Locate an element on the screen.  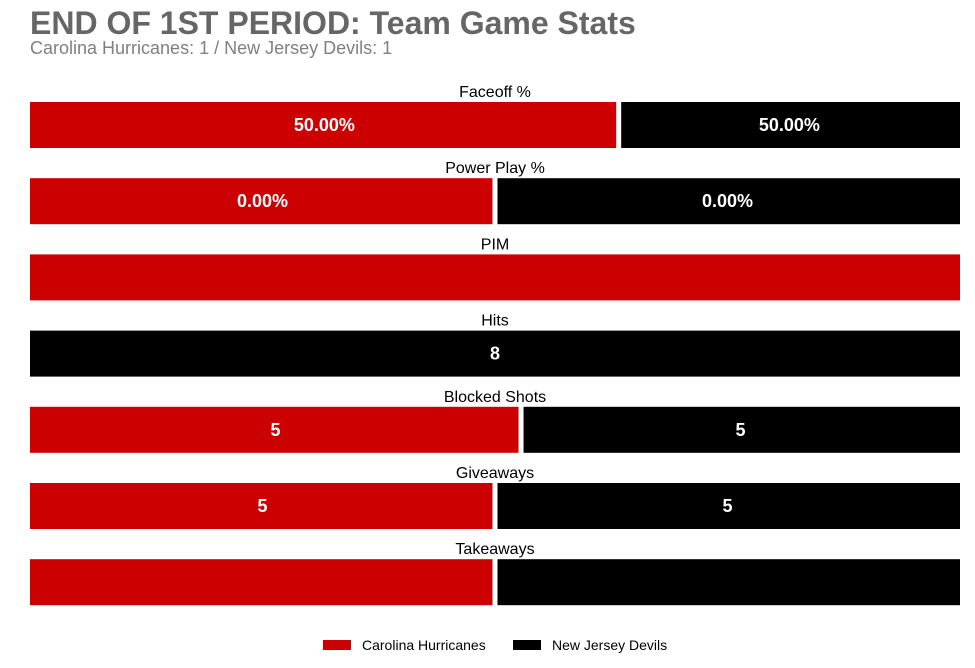
legend-label-away: New Jersey Devils is located at coordinates (609, 645).